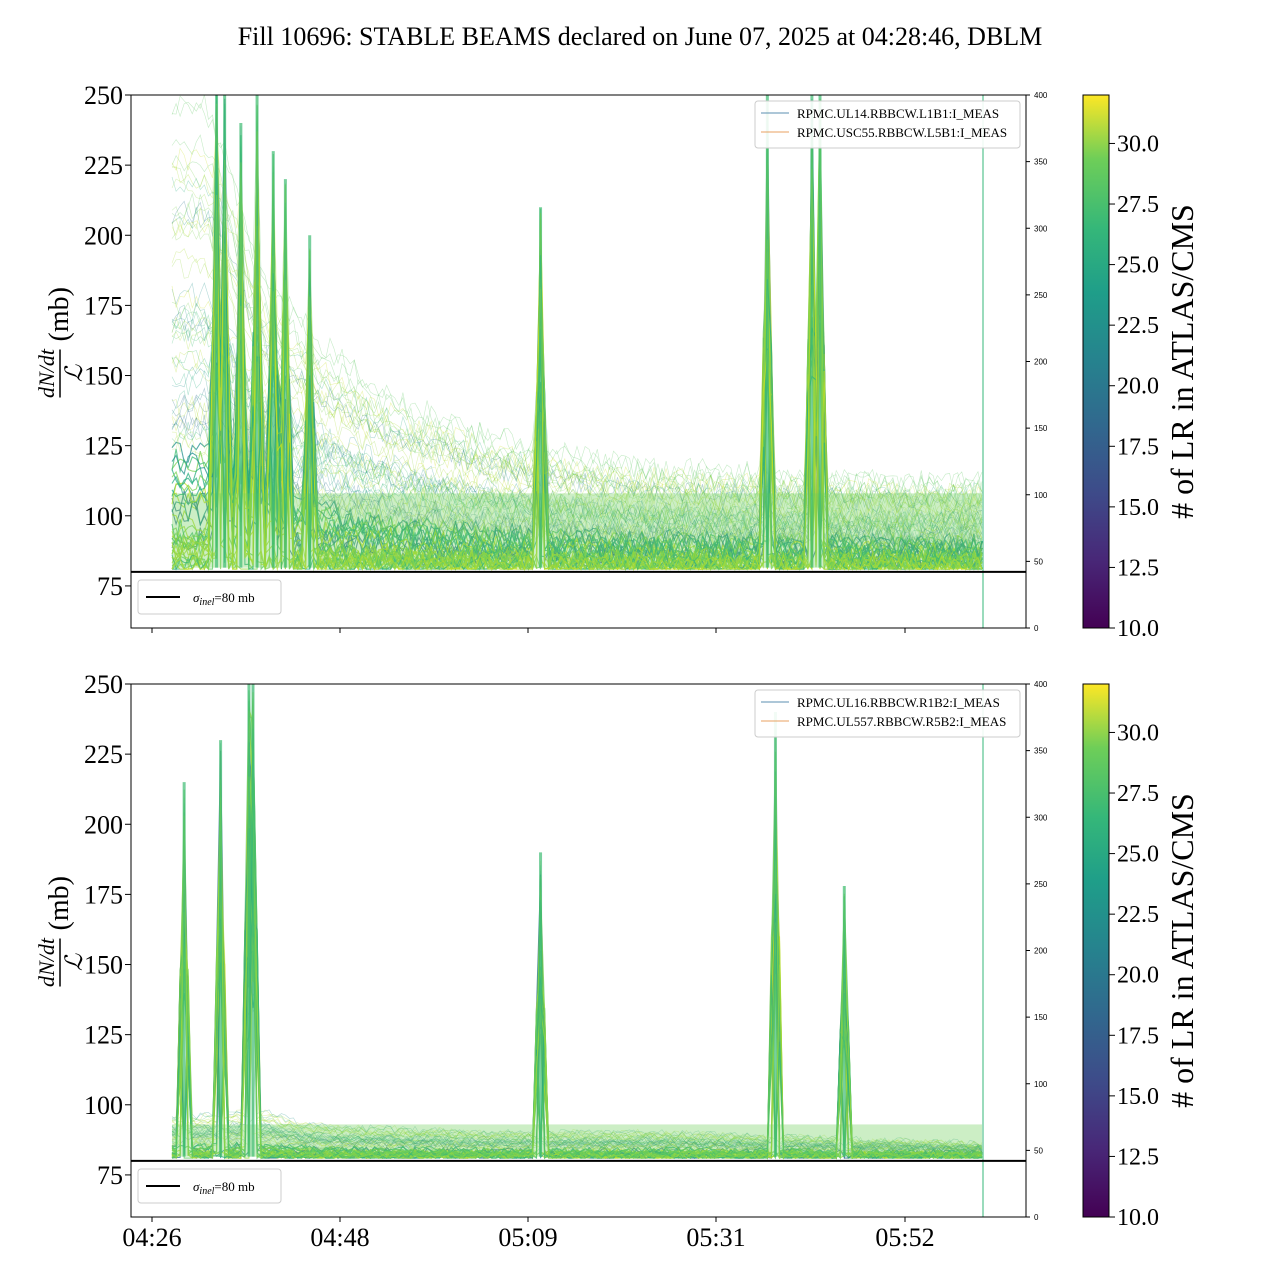  I want to click on x-tick-label: 05:52, so click(904, 1237).